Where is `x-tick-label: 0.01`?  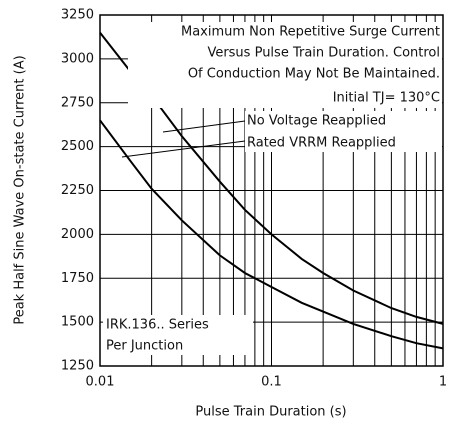 x-tick-label: 0.01 is located at coordinates (100, 382).